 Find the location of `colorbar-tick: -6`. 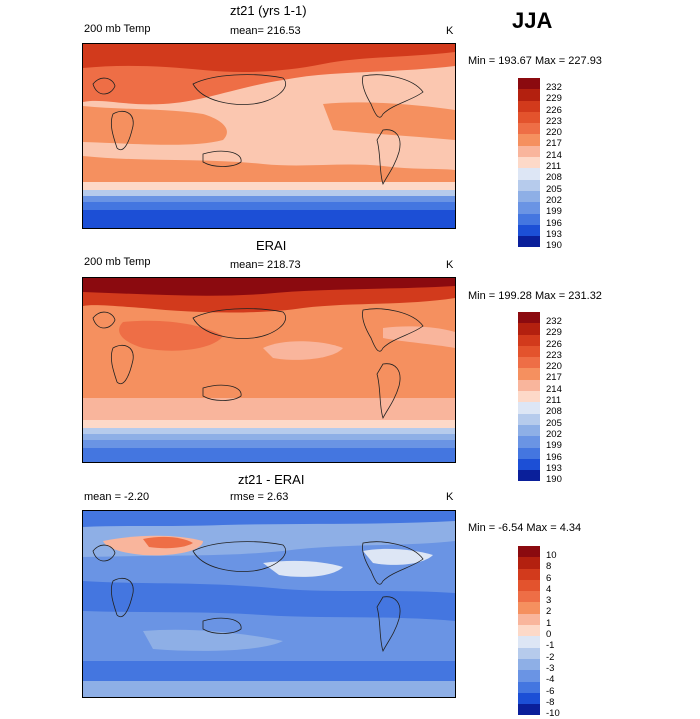

colorbar-tick: -6 is located at coordinates (550, 691).